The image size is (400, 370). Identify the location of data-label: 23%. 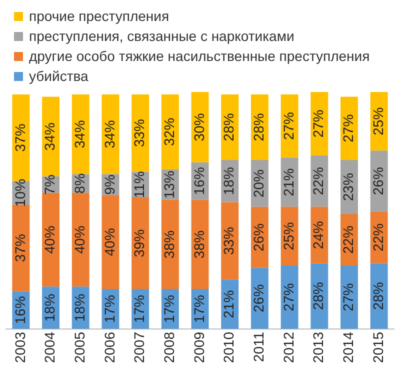
(348, 186).